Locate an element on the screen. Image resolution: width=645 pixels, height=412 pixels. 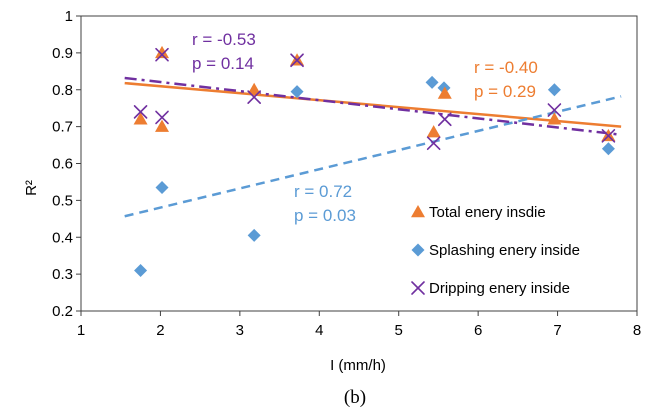
legend-label: Dripping enery inside is located at coordinates (499, 288).